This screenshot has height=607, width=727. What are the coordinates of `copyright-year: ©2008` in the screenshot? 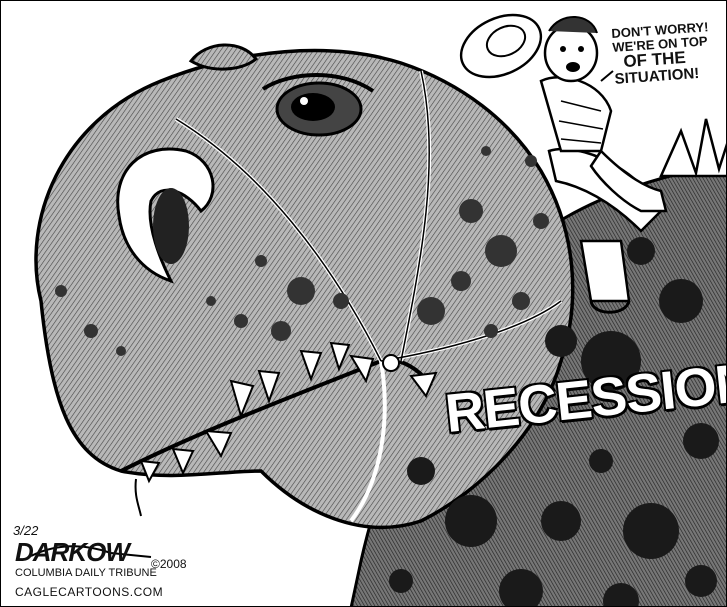 It's located at (169, 564).